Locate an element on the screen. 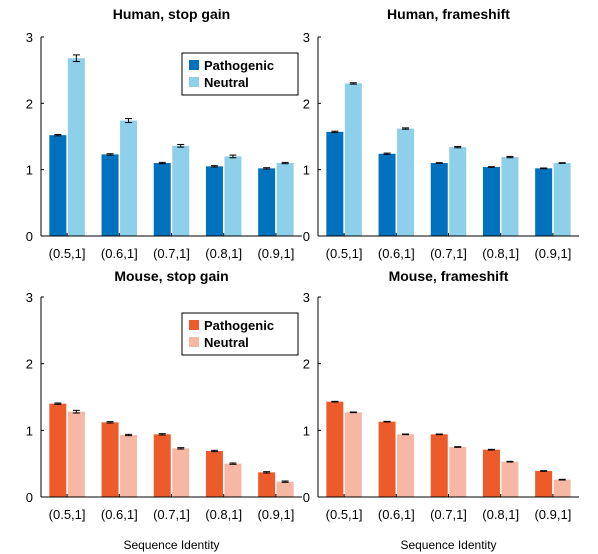 The width and height of the screenshot is (598, 554). chart-title: Mouse, frameshift is located at coordinates (449, 276).